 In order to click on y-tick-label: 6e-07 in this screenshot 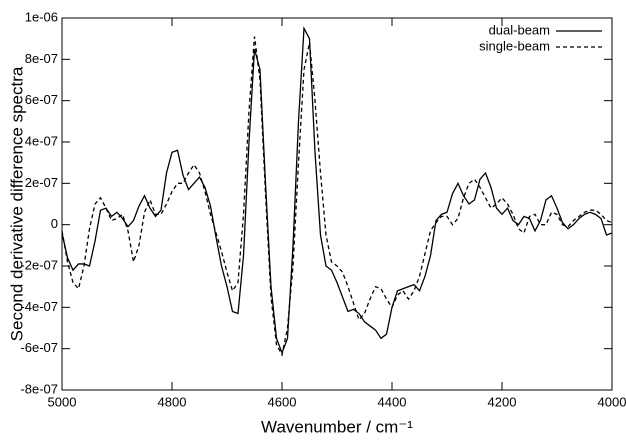, I will do `click(41, 99)`.